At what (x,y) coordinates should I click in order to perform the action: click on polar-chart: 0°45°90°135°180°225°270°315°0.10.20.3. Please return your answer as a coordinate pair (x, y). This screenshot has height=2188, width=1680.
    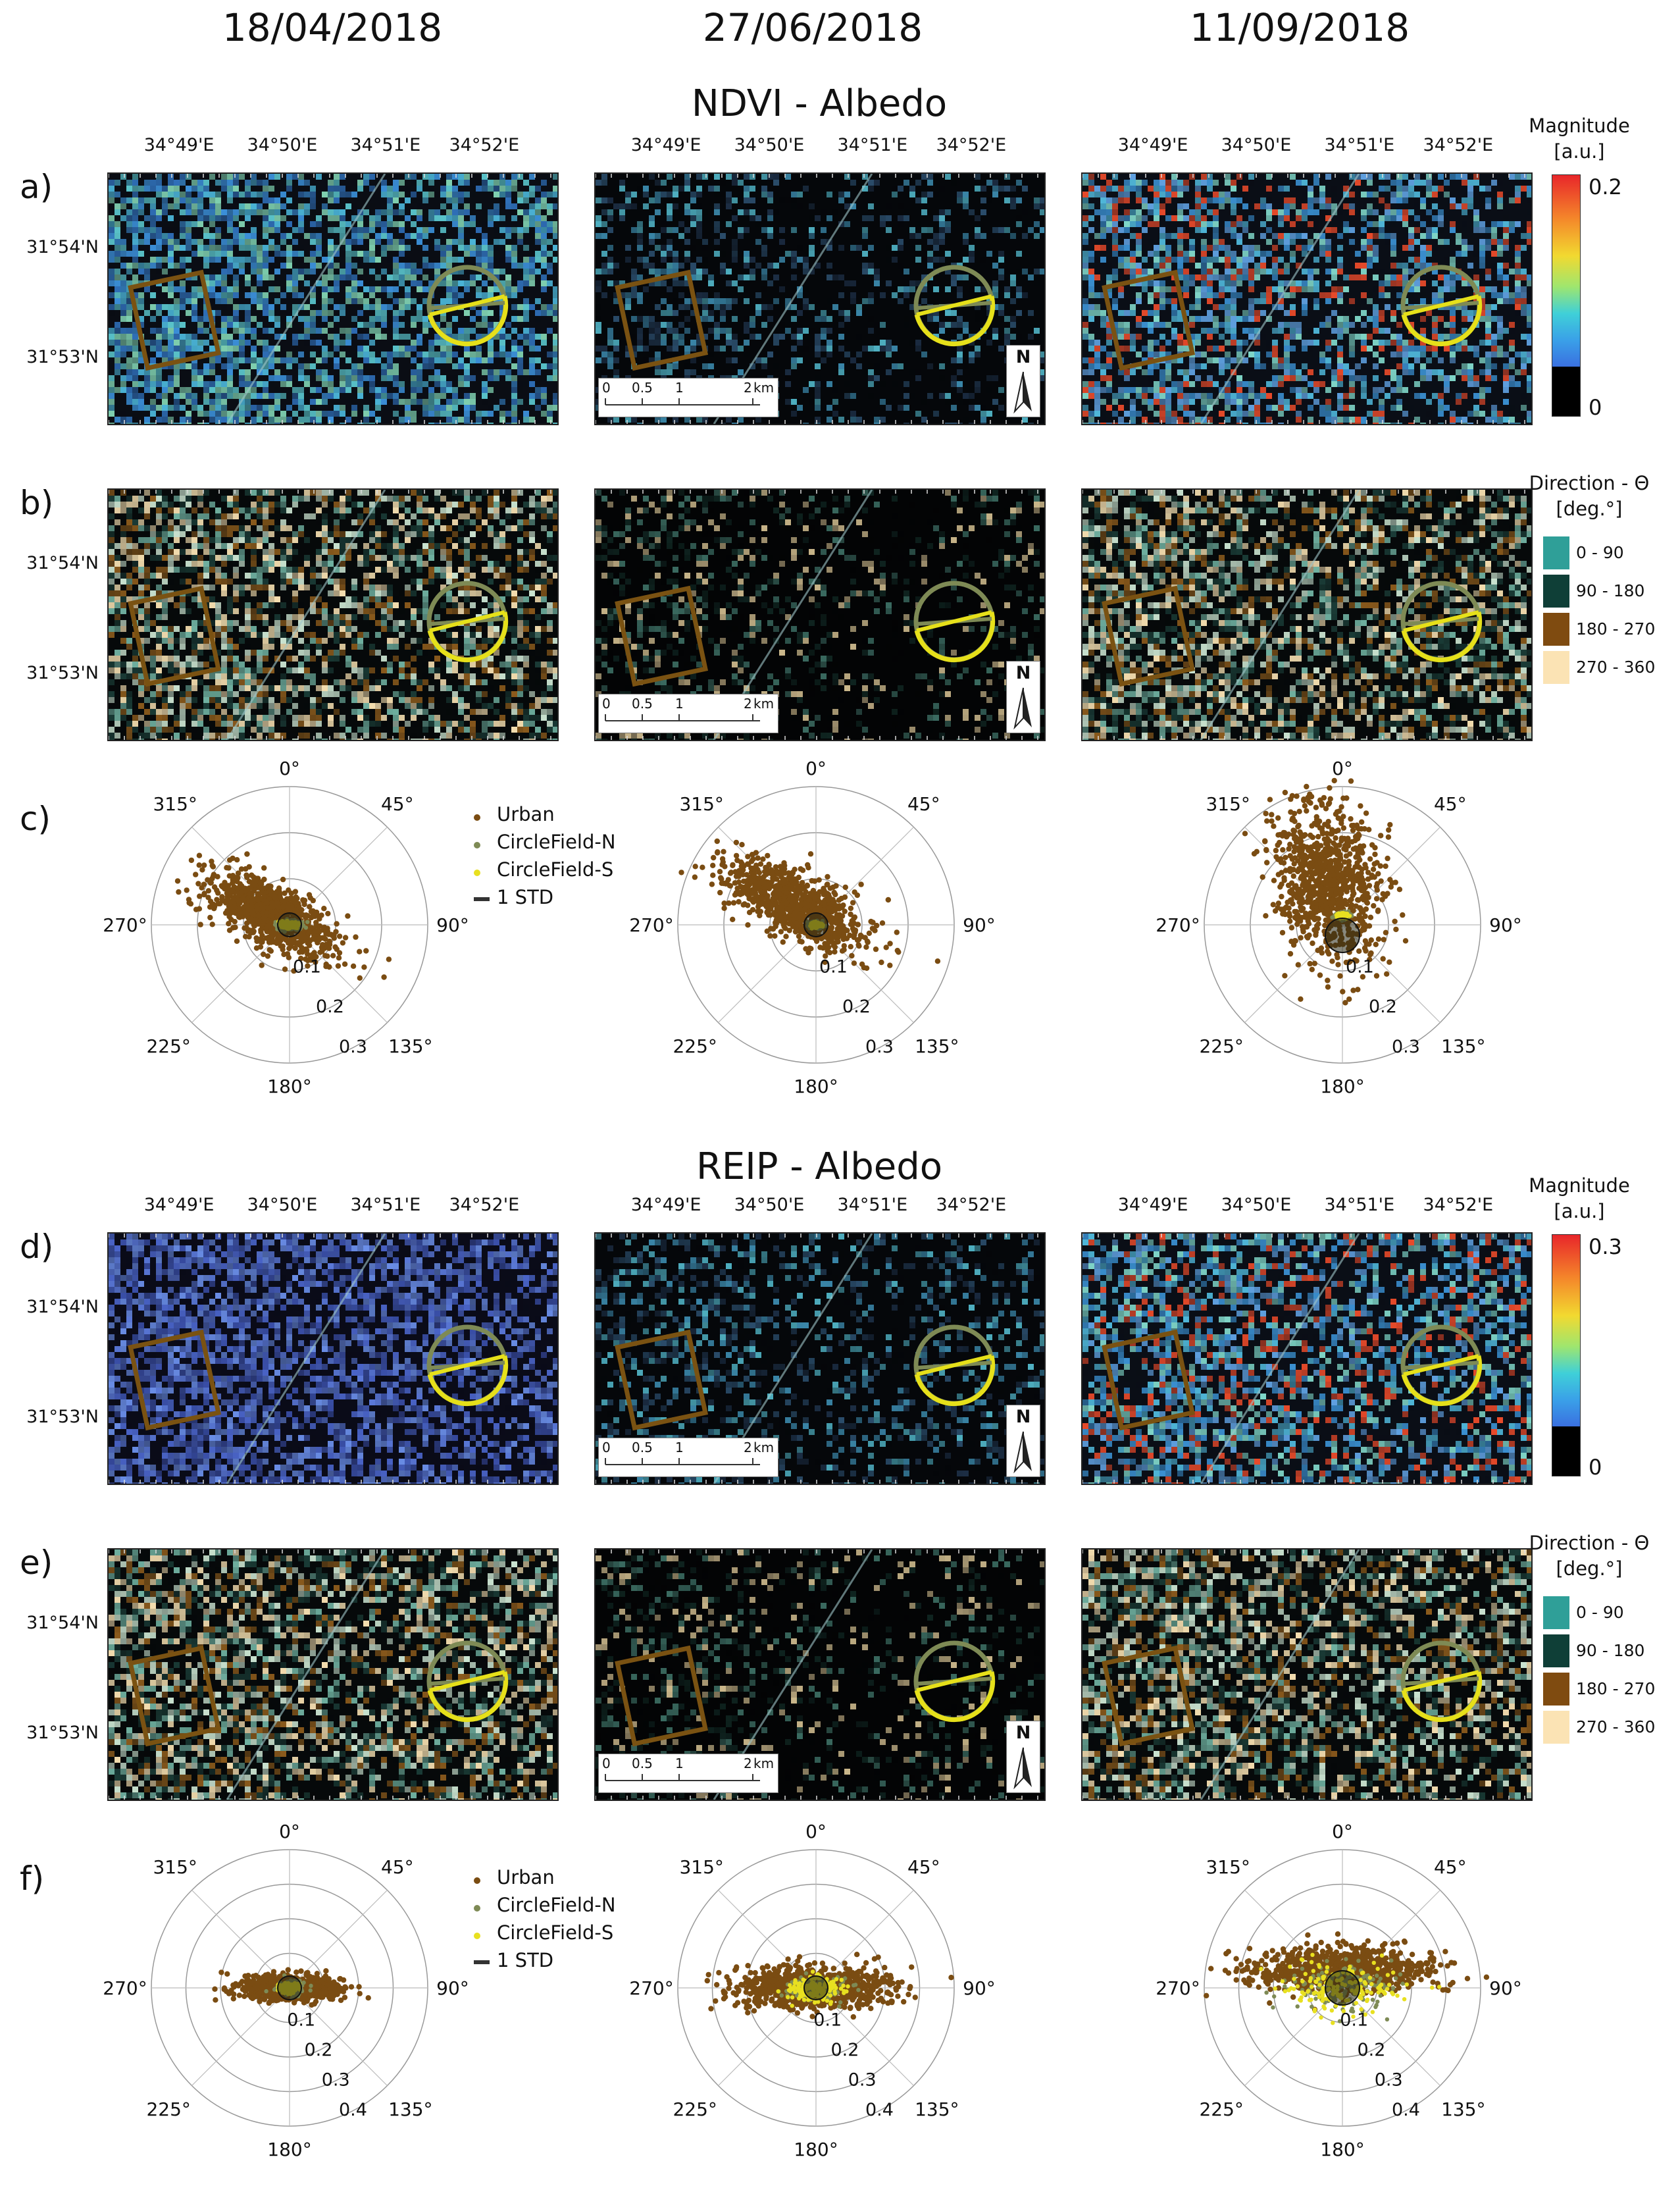
    Looking at the image, I should click on (1342, 924).